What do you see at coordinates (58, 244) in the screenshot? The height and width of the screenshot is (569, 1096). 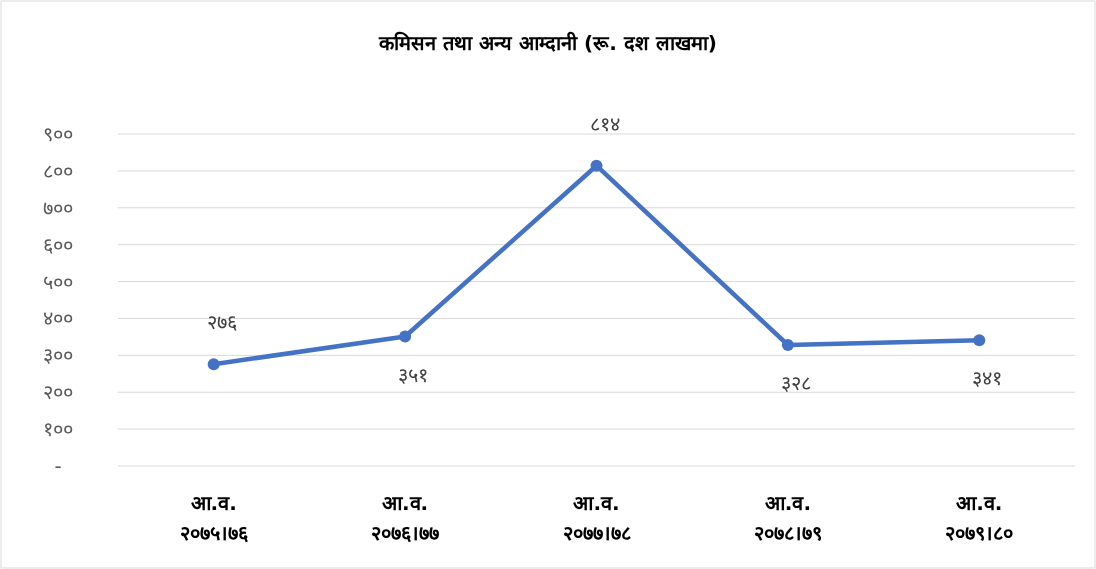 I see `y-tick-label: ६००` at bounding box center [58, 244].